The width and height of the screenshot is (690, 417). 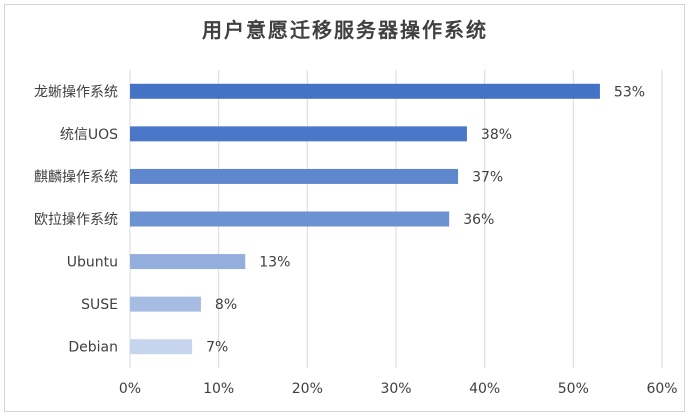 What do you see at coordinates (89, 135) in the screenshot?
I see `category-label: 统信UOS` at bounding box center [89, 135].